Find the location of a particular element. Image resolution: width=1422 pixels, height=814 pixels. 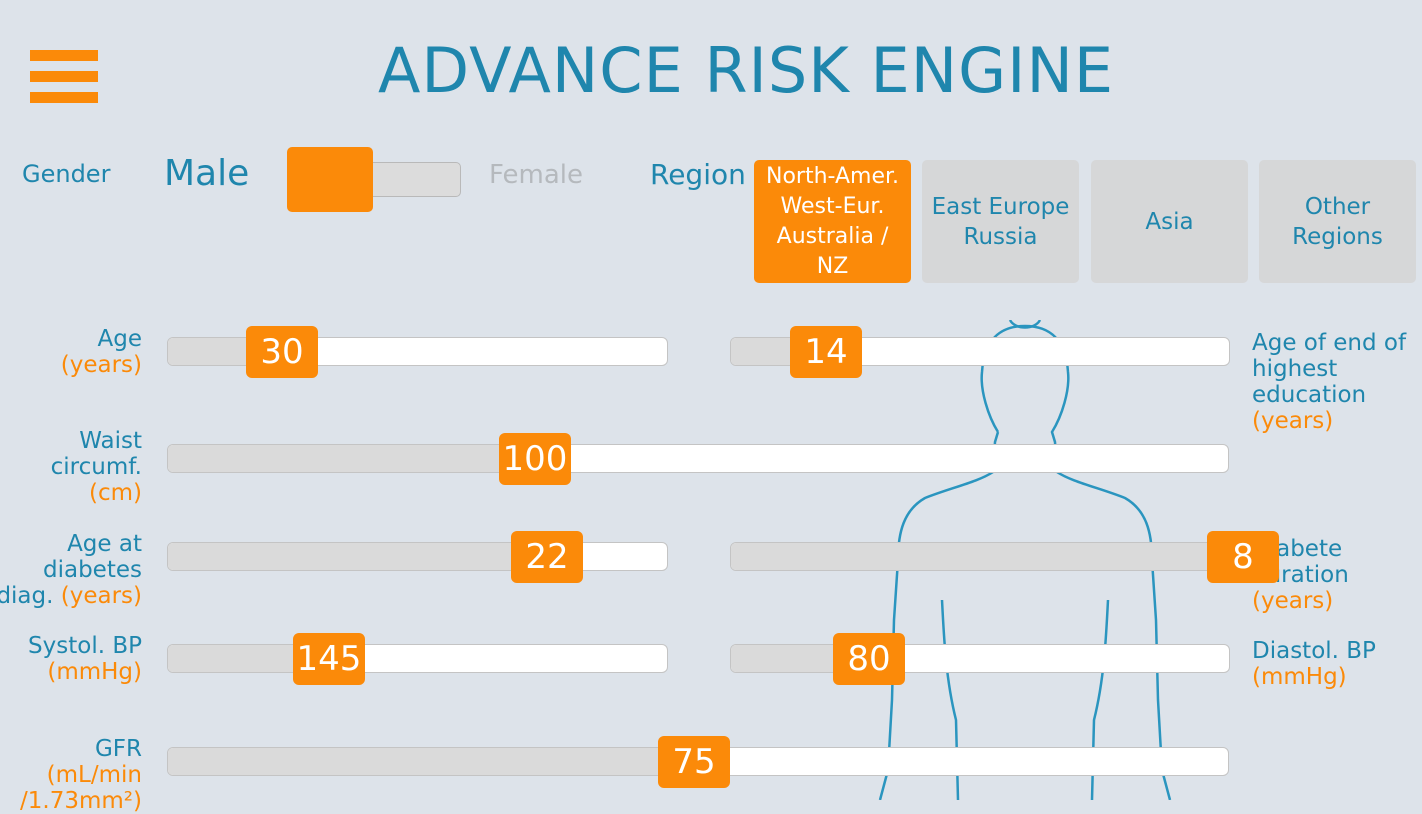

education-age-label: Age of end of highest education (years) is located at coordinates (1329, 382).